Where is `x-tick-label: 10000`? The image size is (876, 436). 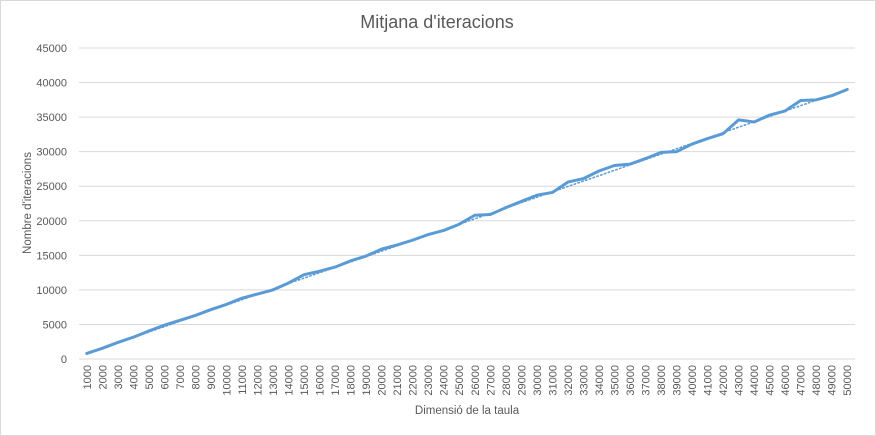
x-tick-label: 10000 is located at coordinates (227, 380).